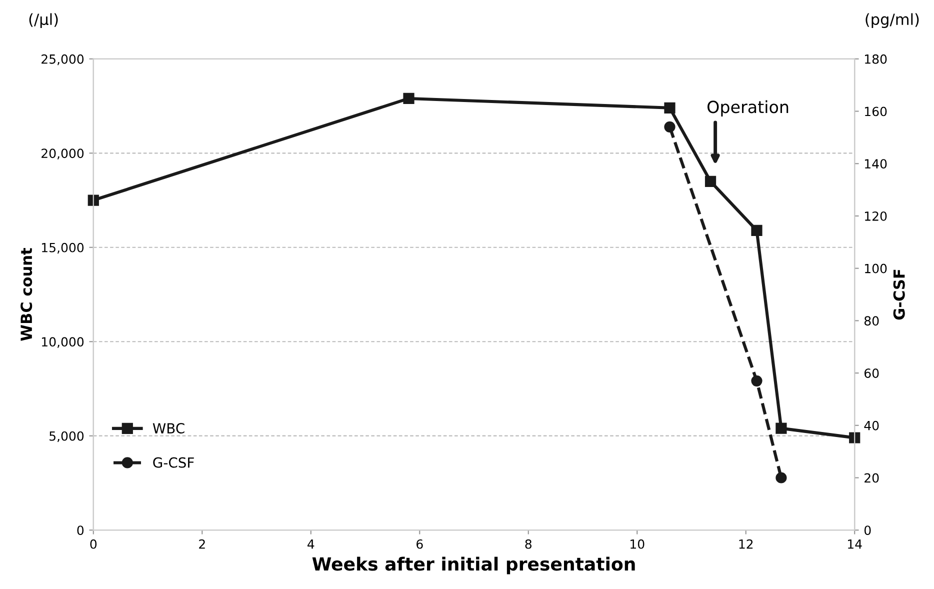  Describe the element at coordinates (26, 294) in the screenshot. I see `y-axis-title: WBC count` at that location.